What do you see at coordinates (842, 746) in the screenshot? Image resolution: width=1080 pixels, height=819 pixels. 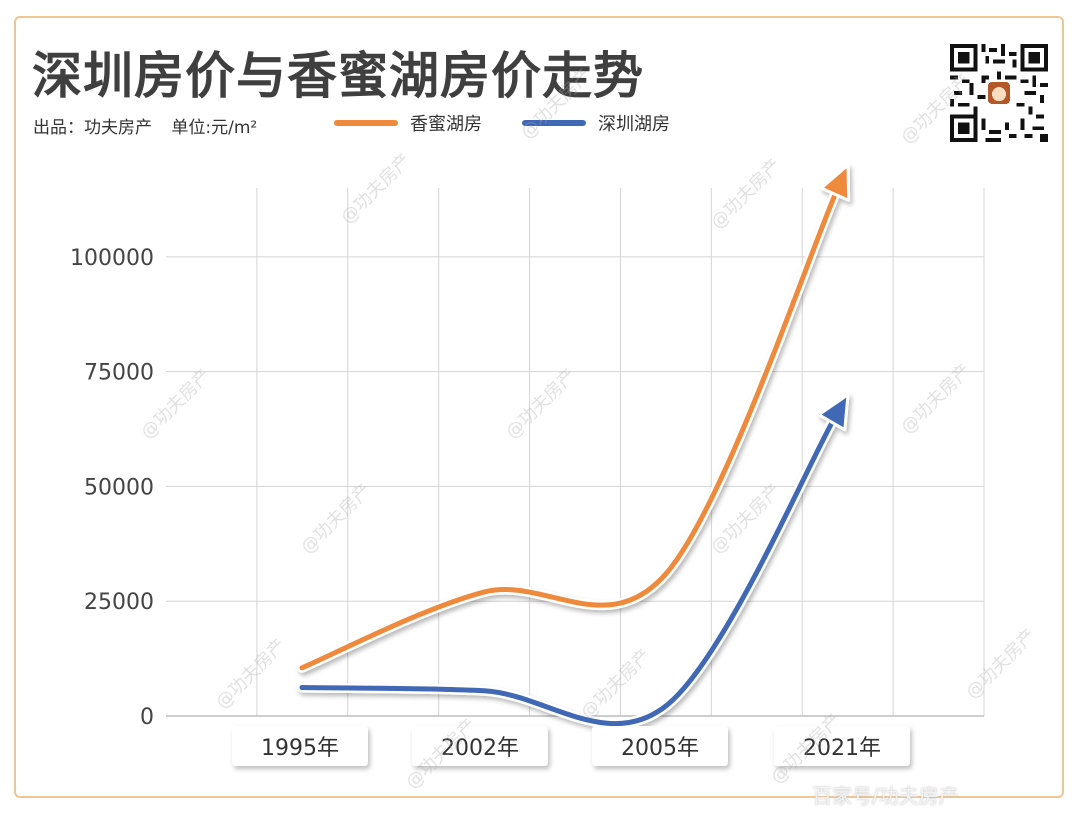 I see `x-tick-label: 2021年` at bounding box center [842, 746].